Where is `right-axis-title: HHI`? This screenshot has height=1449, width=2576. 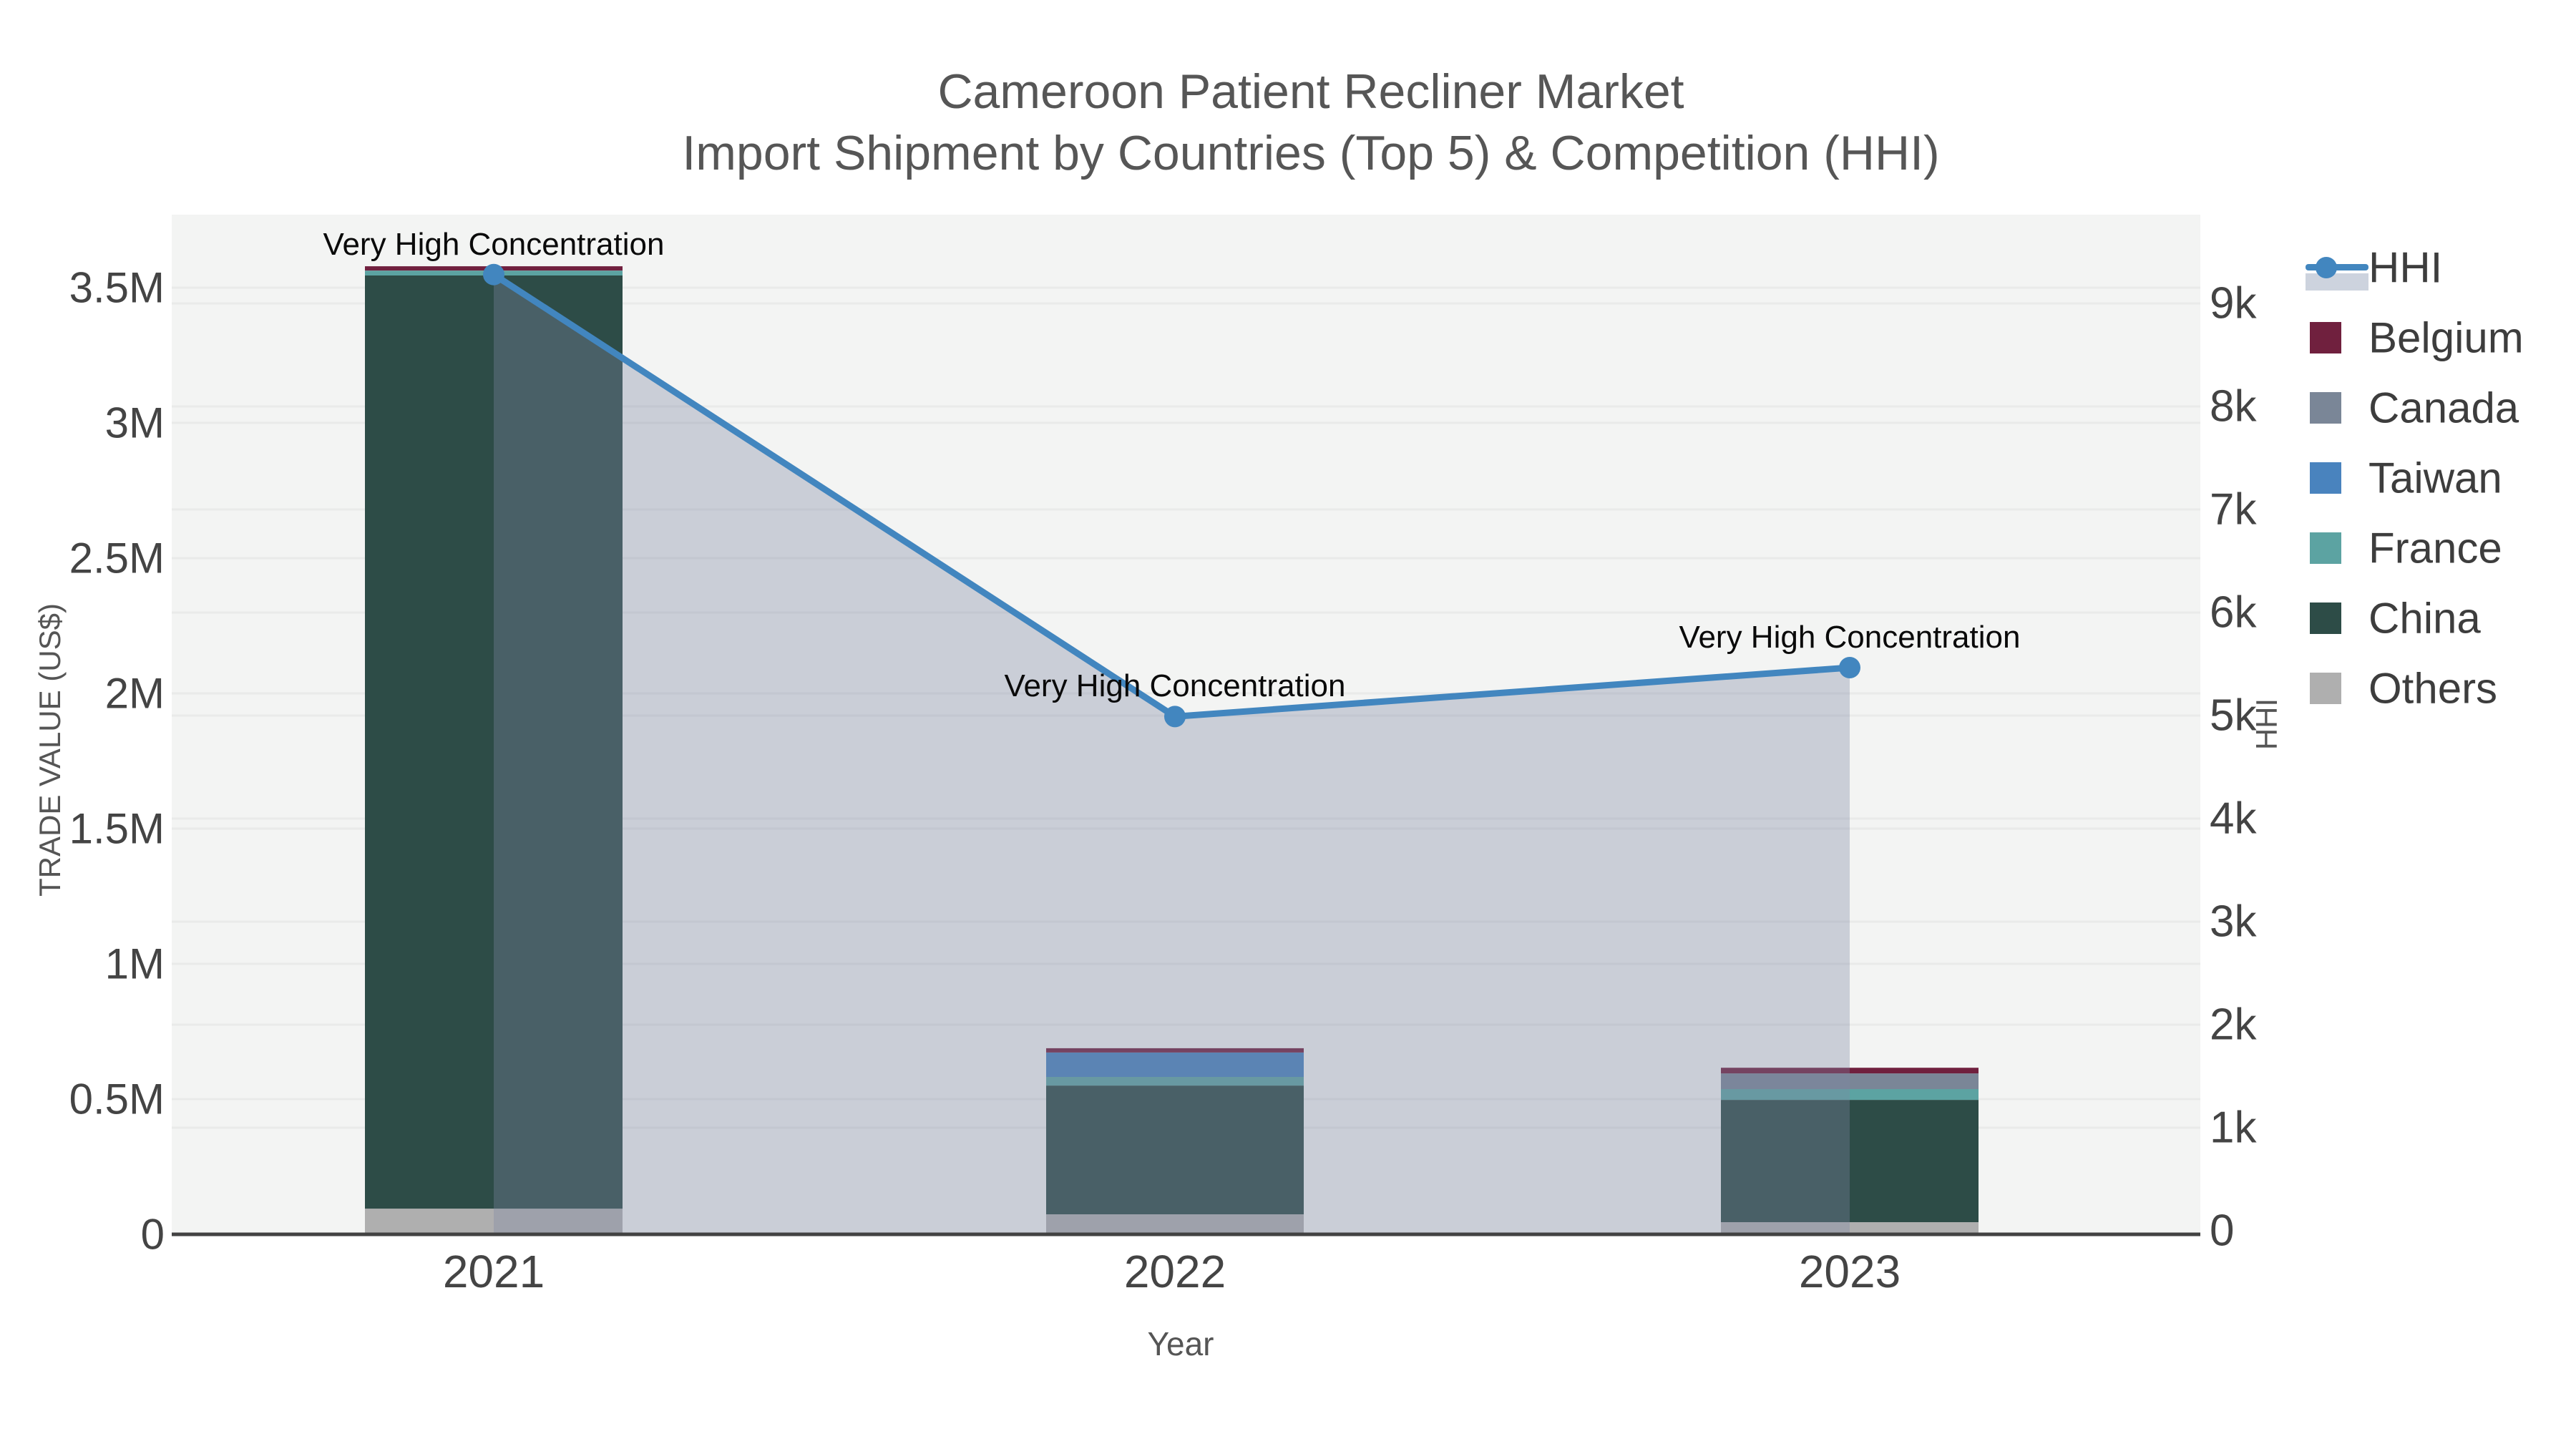
right-axis-title: HHI is located at coordinates (2266, 724).